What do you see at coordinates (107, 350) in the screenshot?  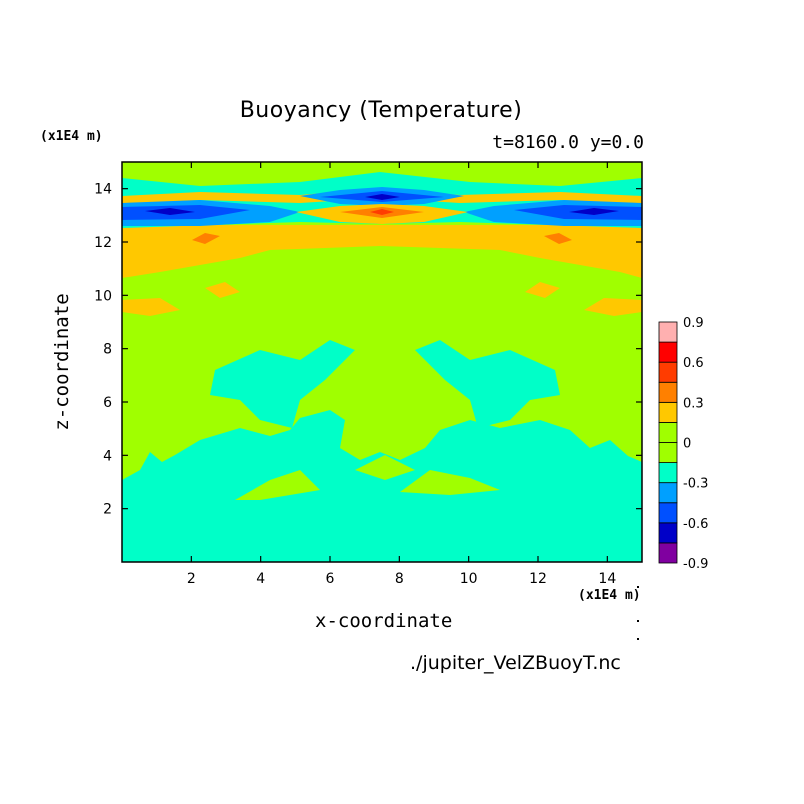 I see `y-tick-label: 8` at bounding box center [107, 350].